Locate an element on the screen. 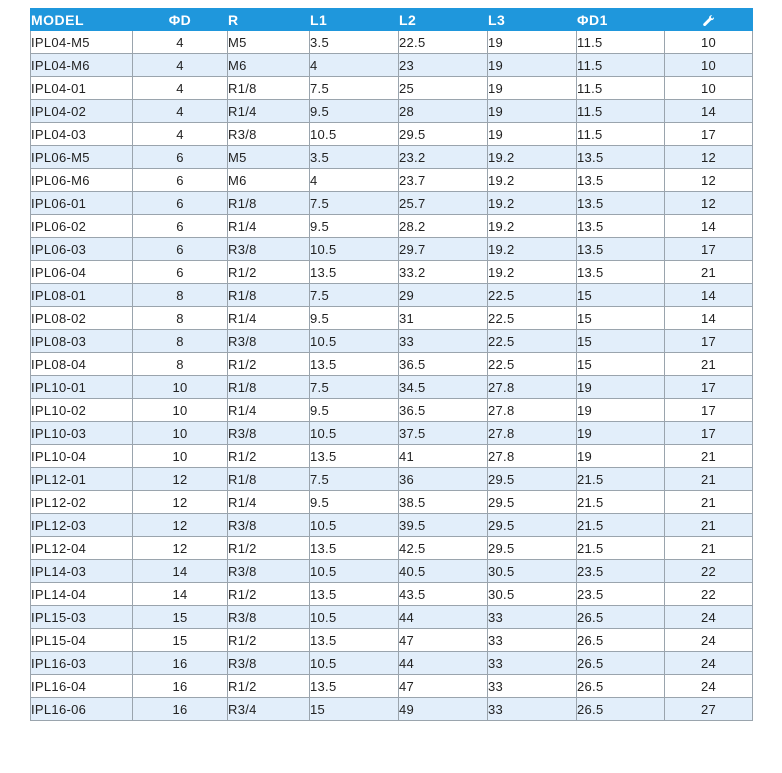 The image size is (782, 773). cell-model: IPL16-06 is located at coordinates (81, 709).